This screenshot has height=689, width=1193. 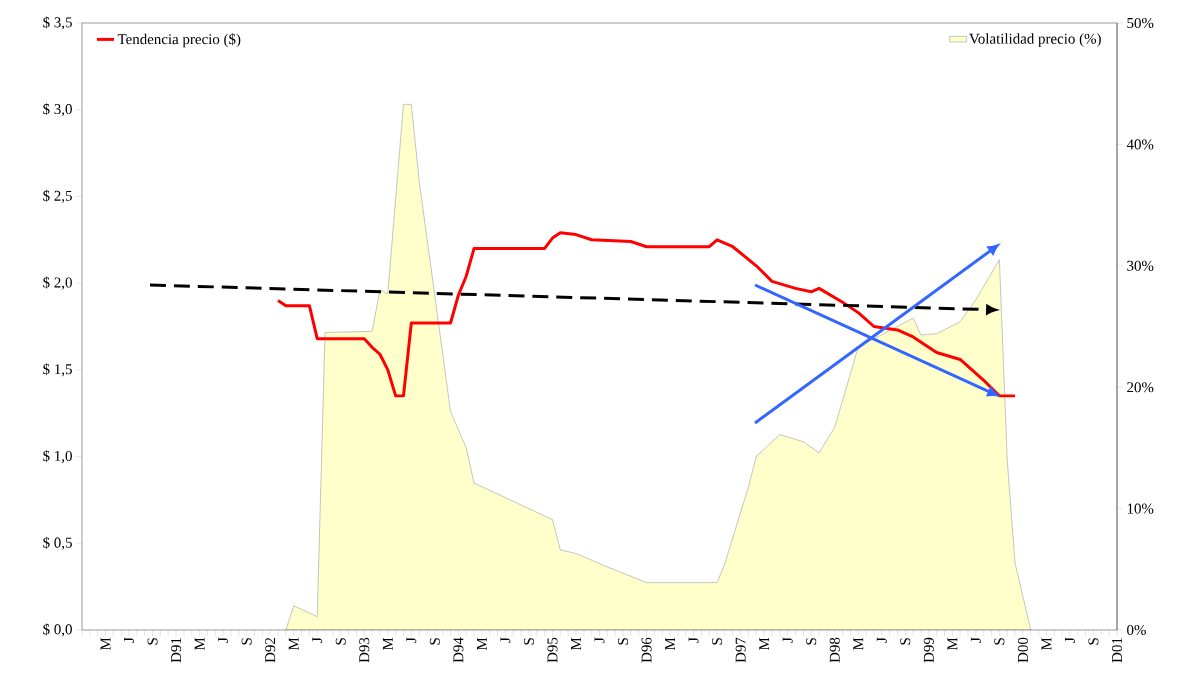 What do you see at coordinates (928, 650) in the screenshot?
I see `x-tick-label: D99` at bounding box center [928, 650].